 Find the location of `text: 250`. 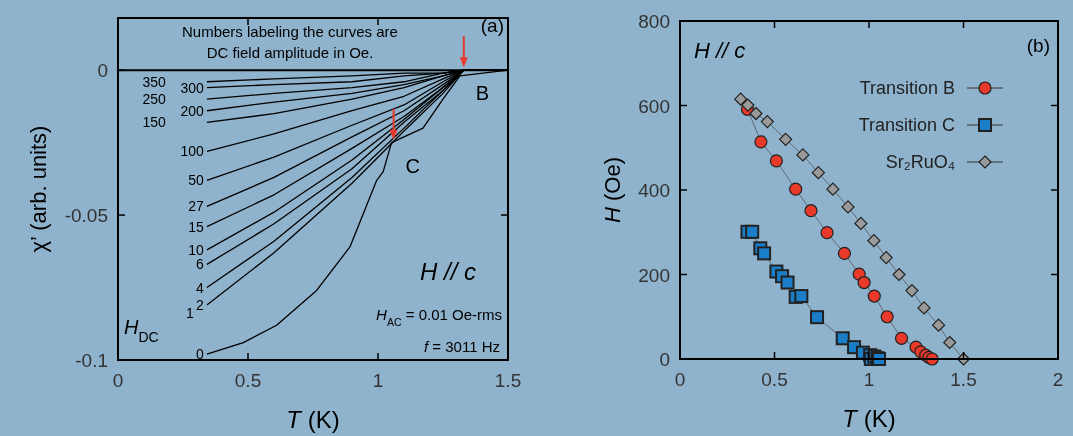

text: 250 is located at coordinates (154, 99).